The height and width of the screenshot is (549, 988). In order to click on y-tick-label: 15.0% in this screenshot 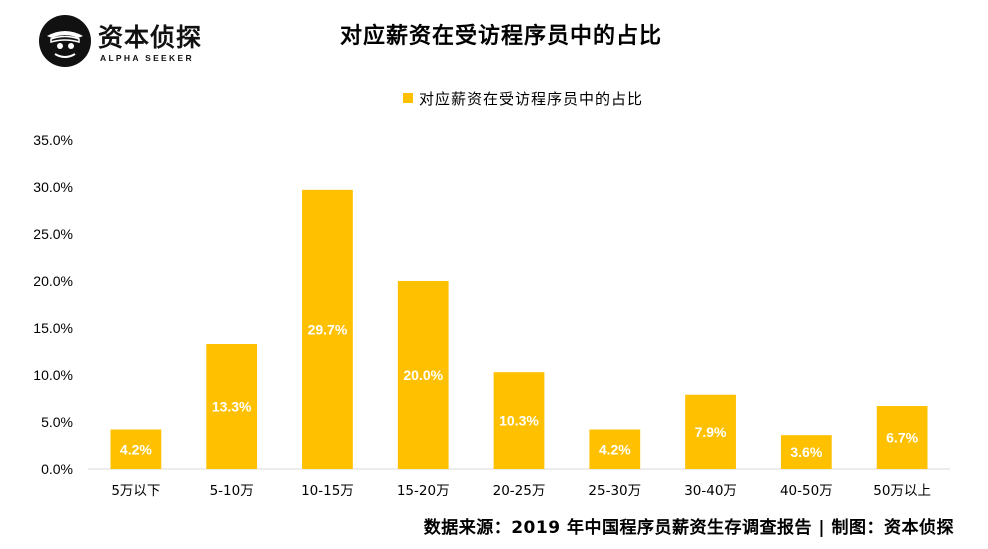, I will do `click(53, 328)`.